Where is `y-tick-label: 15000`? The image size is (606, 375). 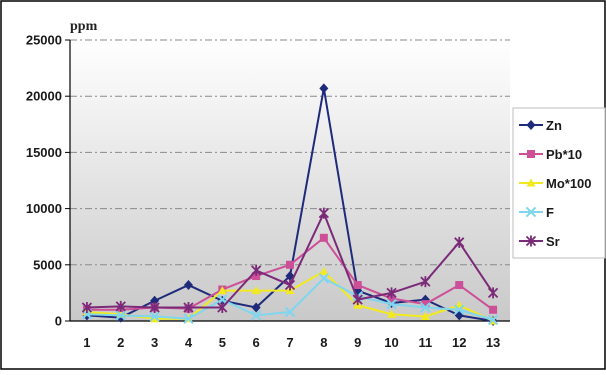
y-tick-label: 15000 is located at coordinates (44, 152).